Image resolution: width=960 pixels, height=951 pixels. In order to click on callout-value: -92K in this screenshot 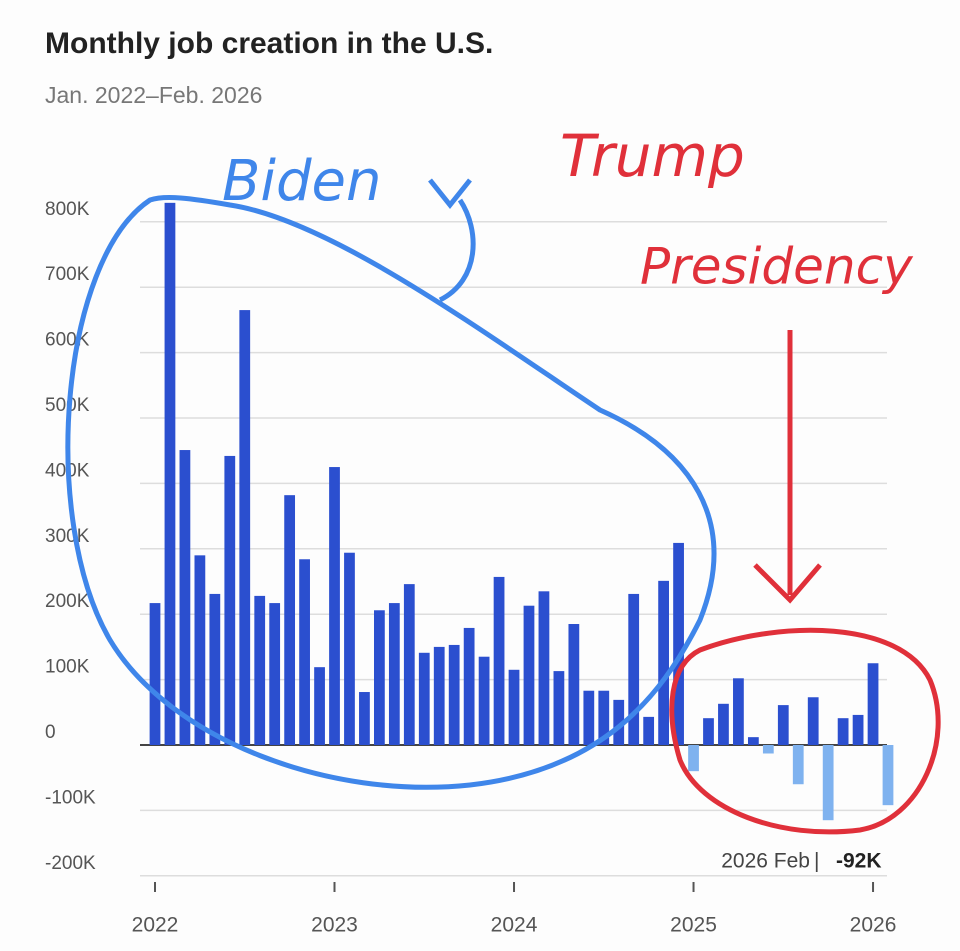, I will do `click(859, 861)`.